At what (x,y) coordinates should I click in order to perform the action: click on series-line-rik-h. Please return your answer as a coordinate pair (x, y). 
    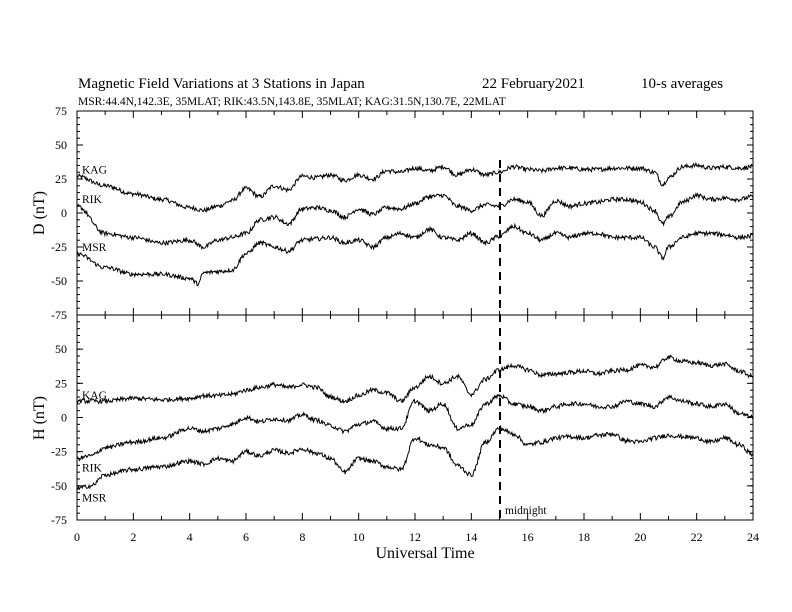
    Looking at the image, I should click on (415, 427).